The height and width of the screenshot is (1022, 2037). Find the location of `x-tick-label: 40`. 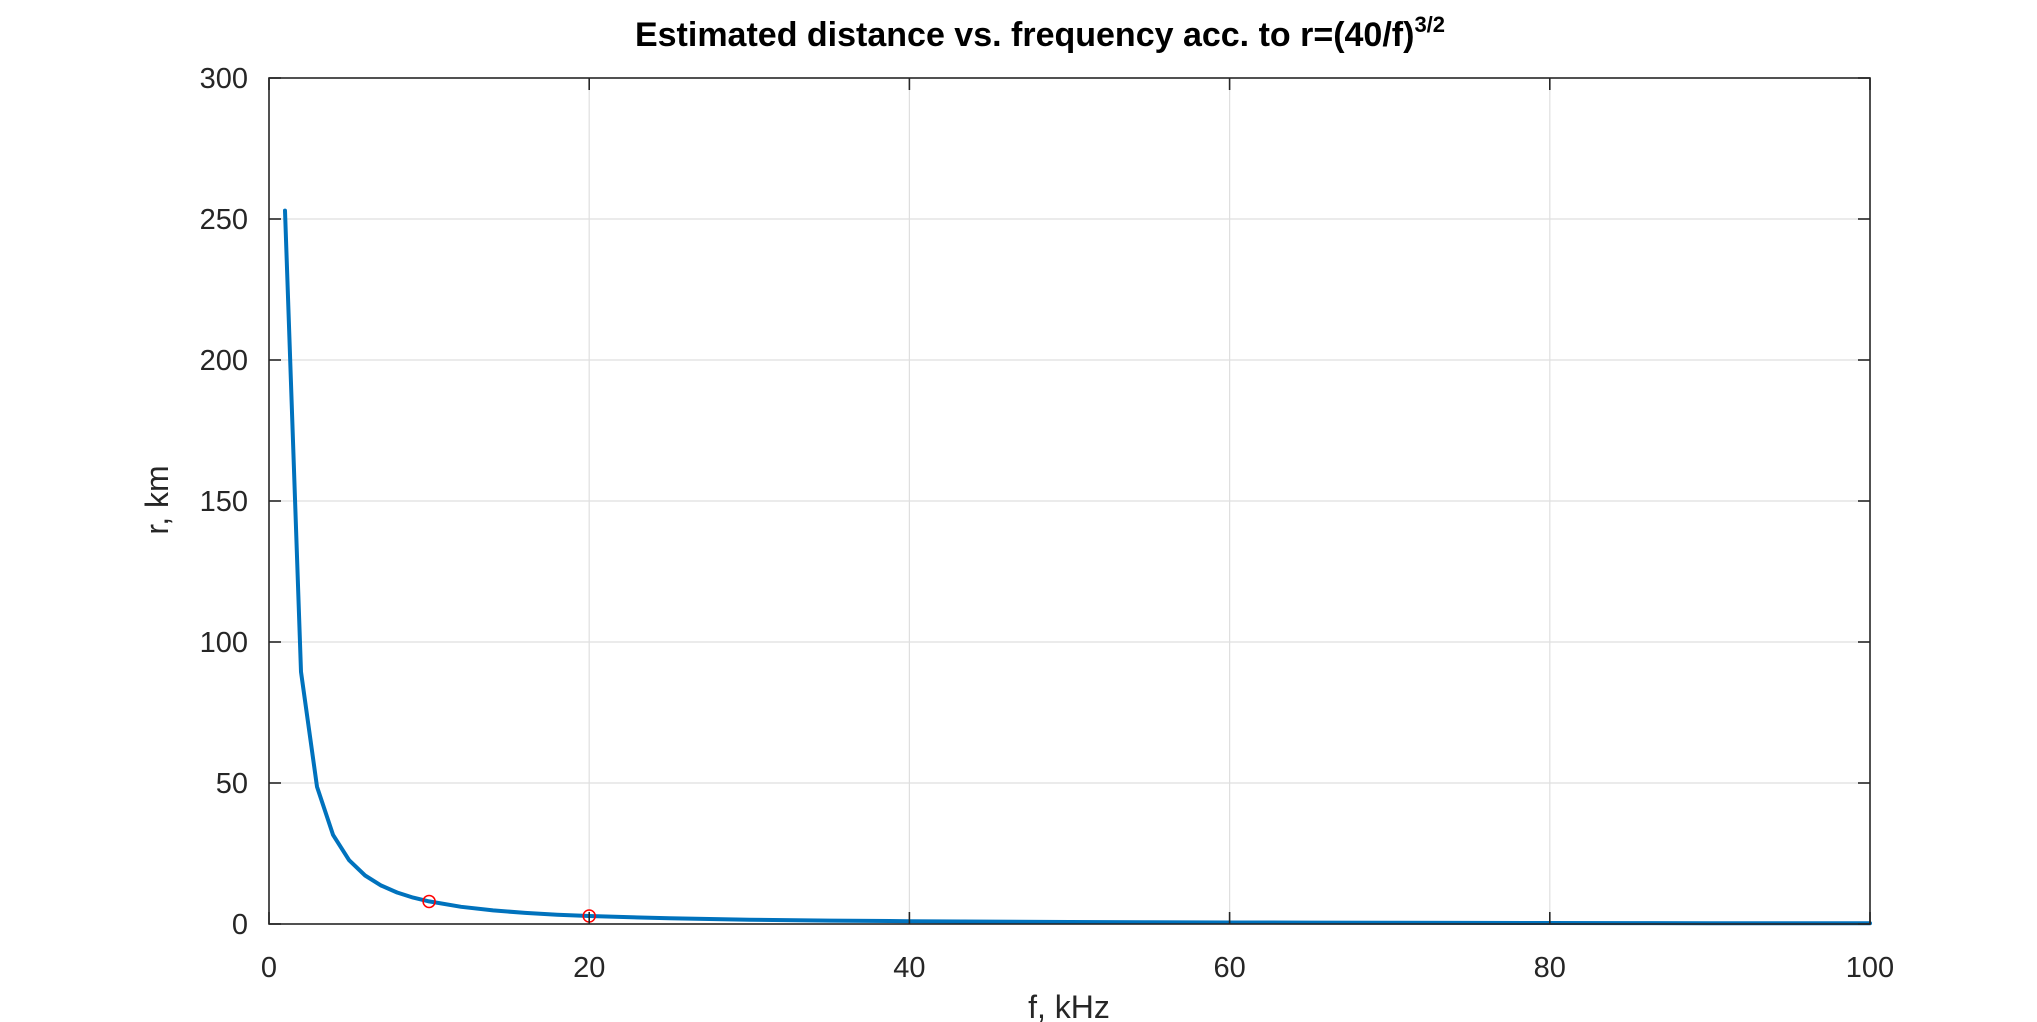

x-tick-label: 40 is located at coordinates (909, 968).